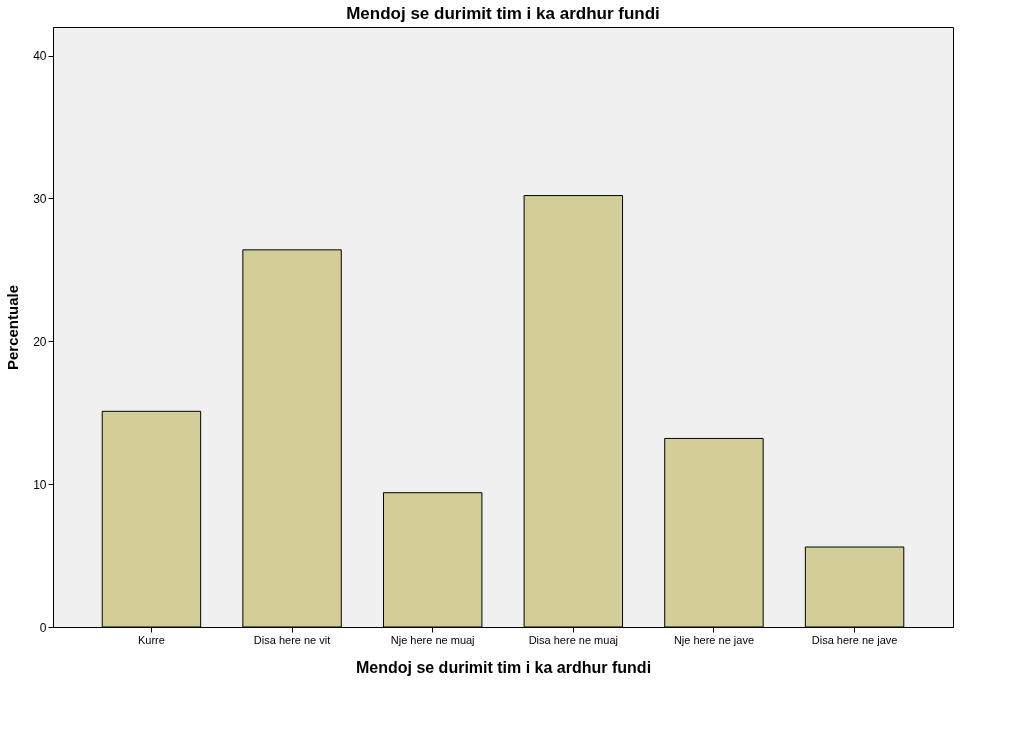  Describe the element at coordinates (43, 627) in the screenshot. I see `y-tick-label: 0` at that location.